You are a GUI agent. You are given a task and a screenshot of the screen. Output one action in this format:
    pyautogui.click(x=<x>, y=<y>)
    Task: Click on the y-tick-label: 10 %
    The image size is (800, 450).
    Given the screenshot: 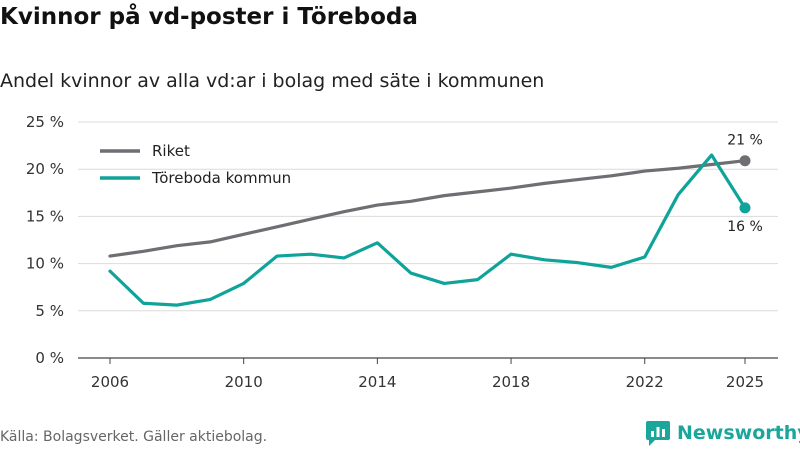 What is the action you would take?
    pyautogui.click(x=45, y=264)
    